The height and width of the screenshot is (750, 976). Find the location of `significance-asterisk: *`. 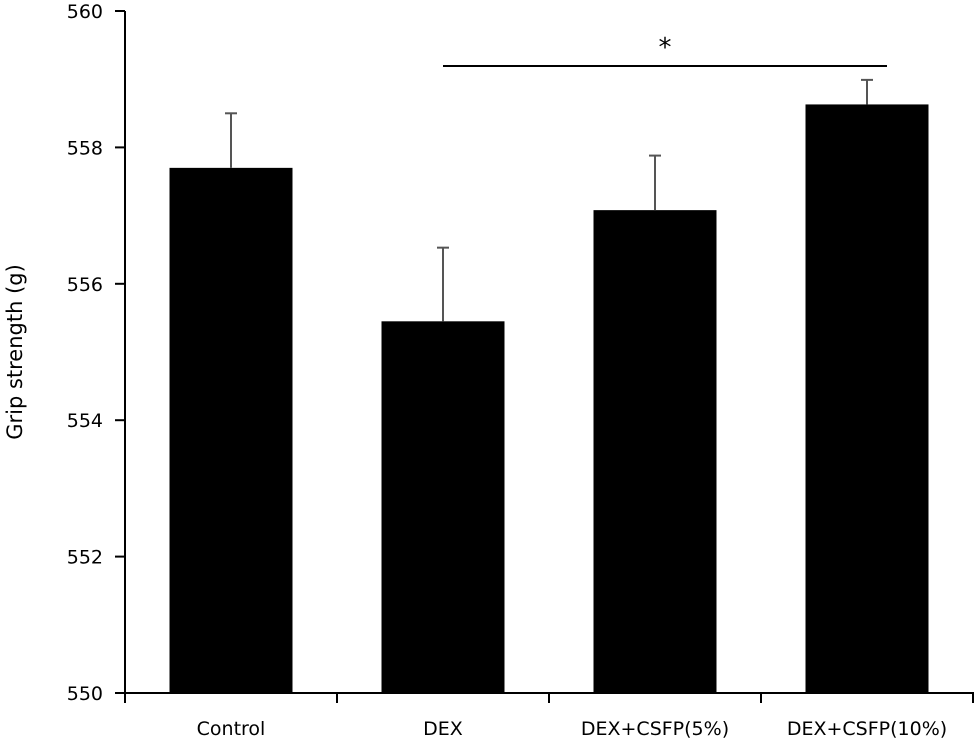

significance-asterisk: * is located at coordinates (665, 48).